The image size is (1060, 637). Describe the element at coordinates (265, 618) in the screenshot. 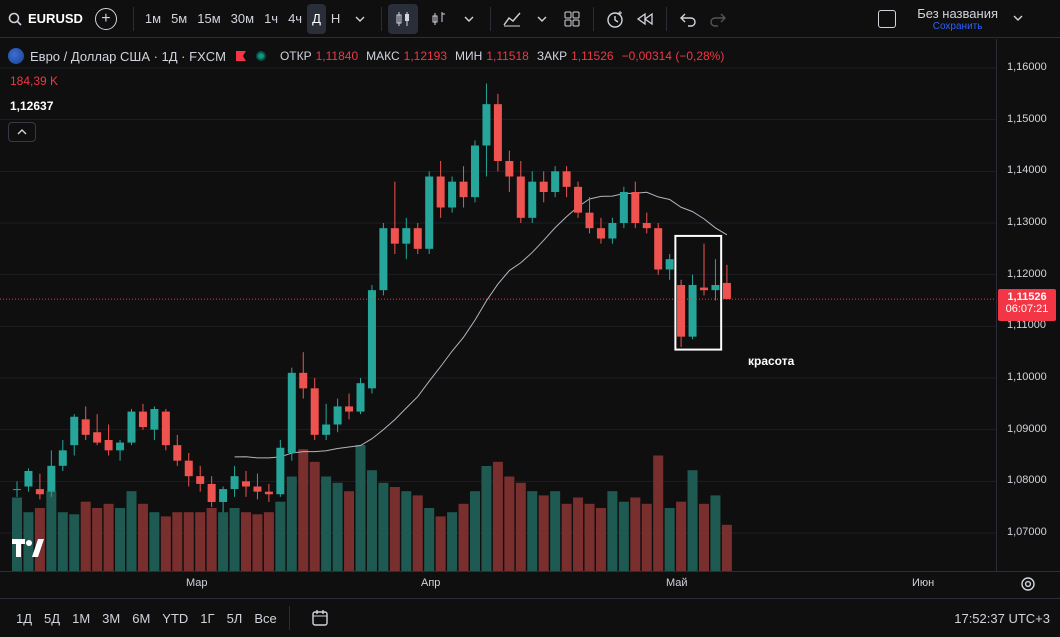

I see `range-all: Все` at that location.